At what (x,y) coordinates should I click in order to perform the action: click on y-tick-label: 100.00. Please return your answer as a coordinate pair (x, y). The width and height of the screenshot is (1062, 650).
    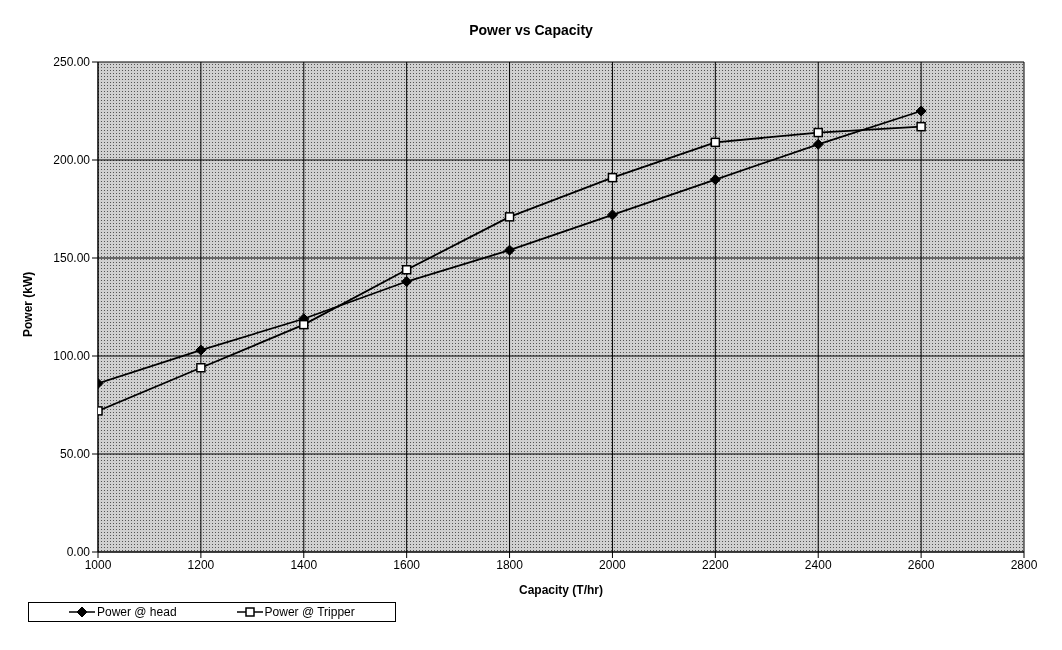
    Looking at the image, I should click on (72, 356).